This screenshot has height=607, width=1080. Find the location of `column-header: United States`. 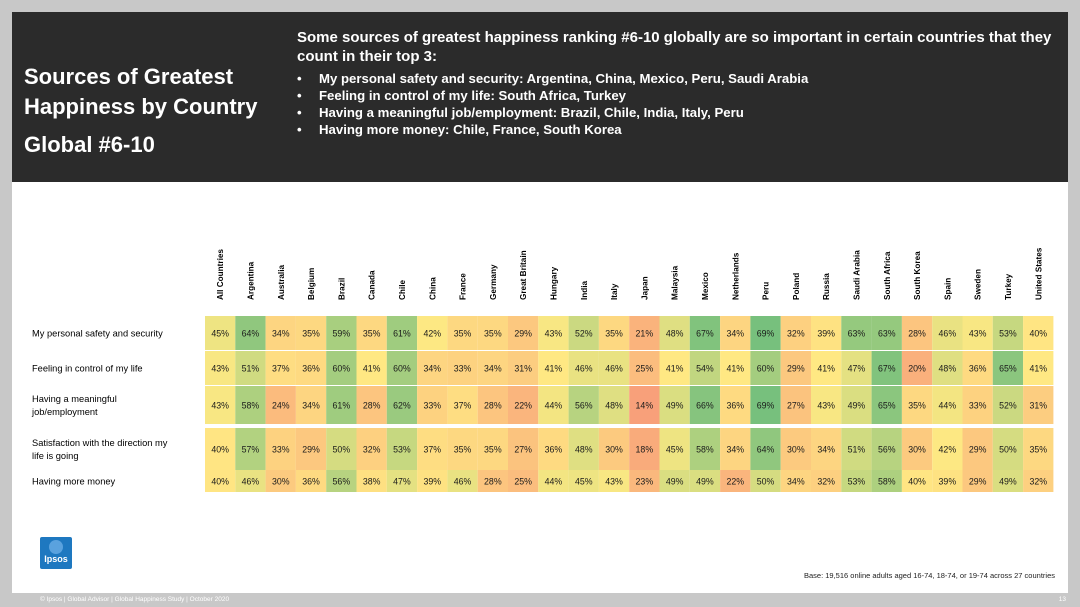

column-header: United States is located at coordinates (1038, 273).